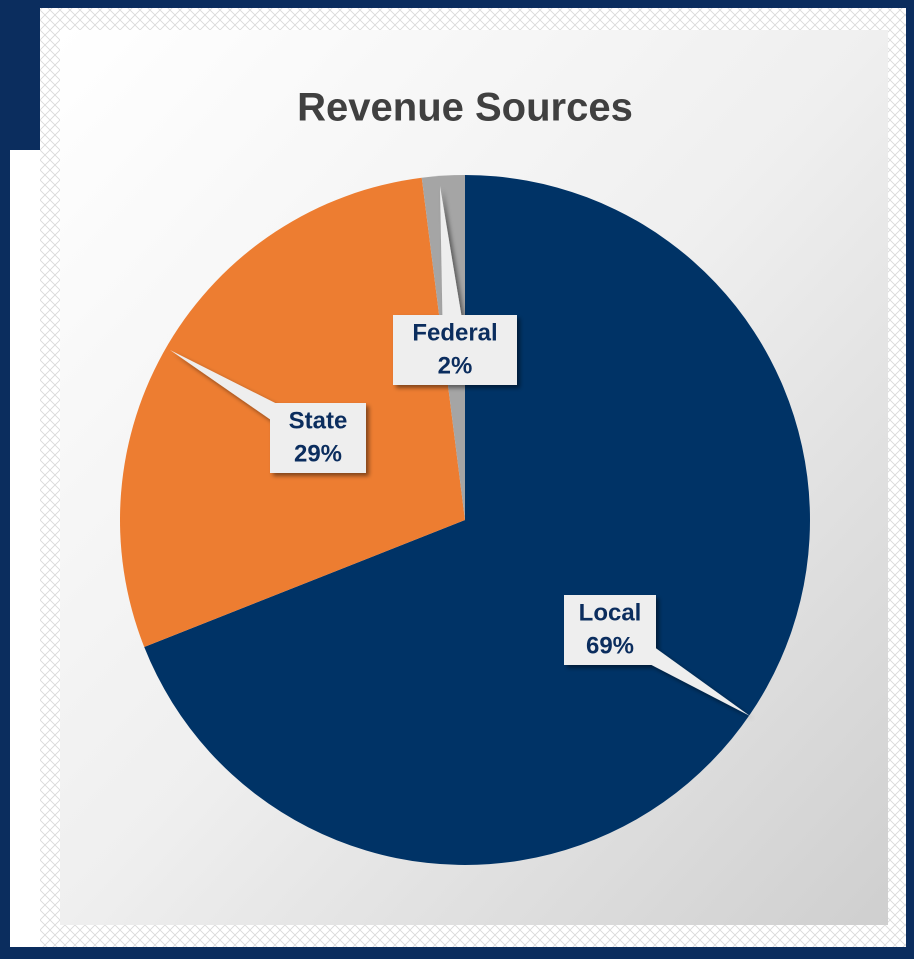  I want to click on side-strip, so click(25, 548).